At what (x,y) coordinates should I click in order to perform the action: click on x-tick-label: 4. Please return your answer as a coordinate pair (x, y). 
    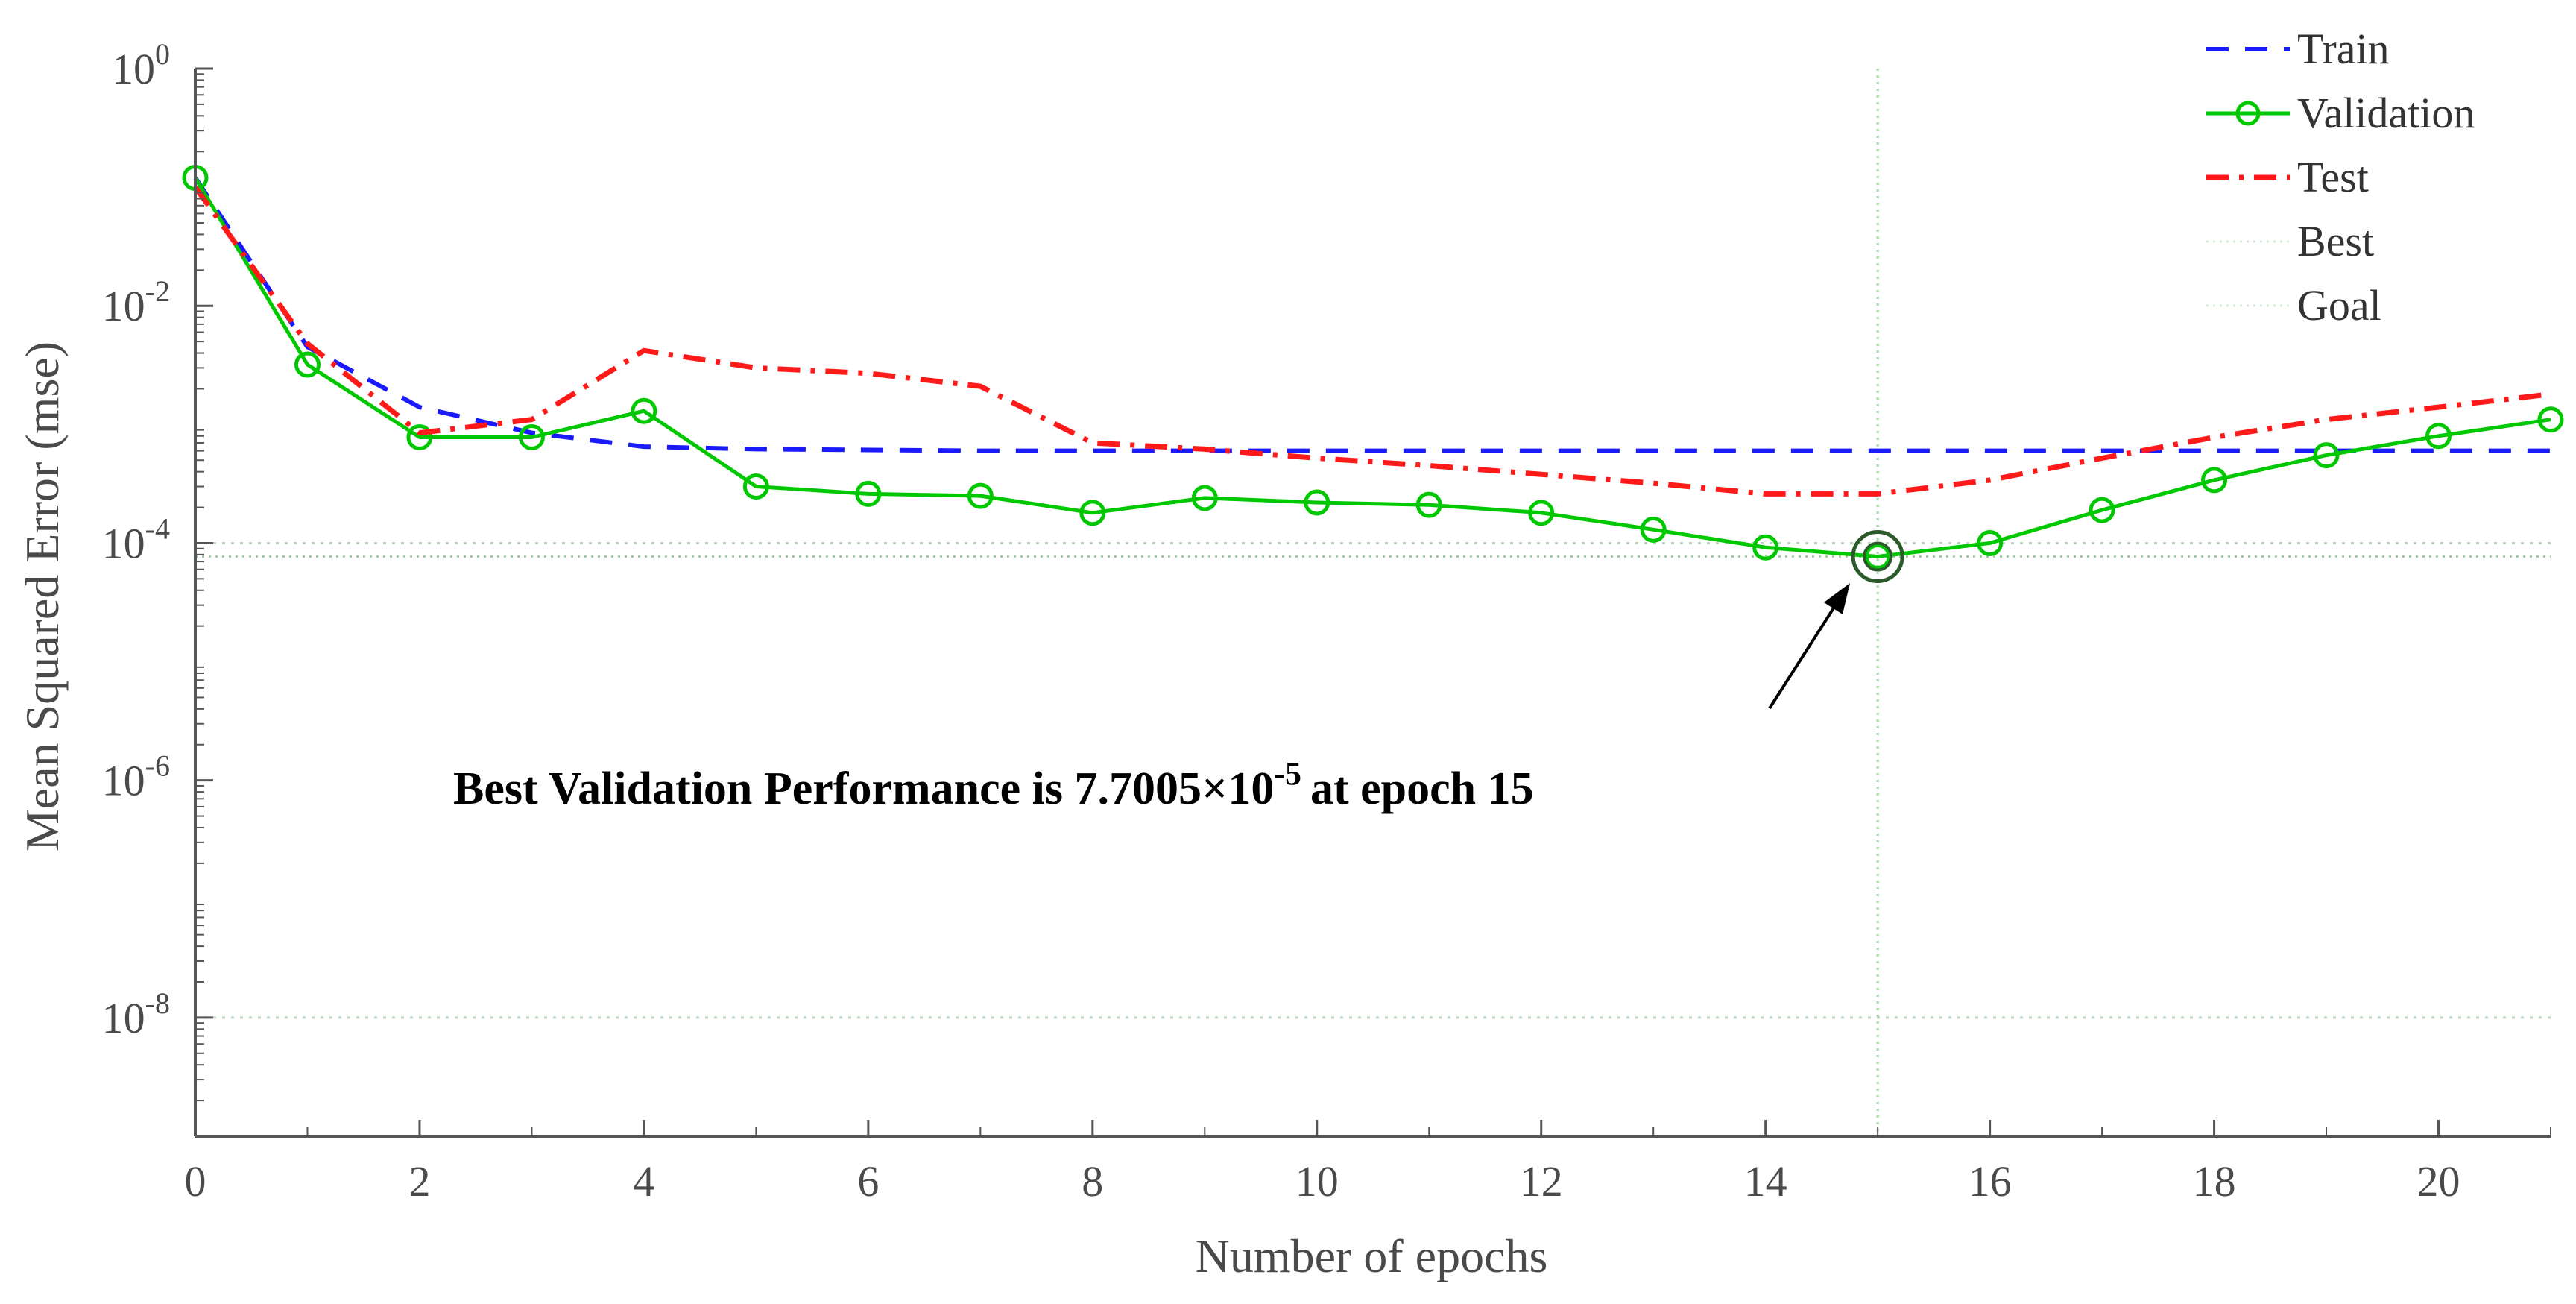
    Looking at the image, I should click on (644, 1181).